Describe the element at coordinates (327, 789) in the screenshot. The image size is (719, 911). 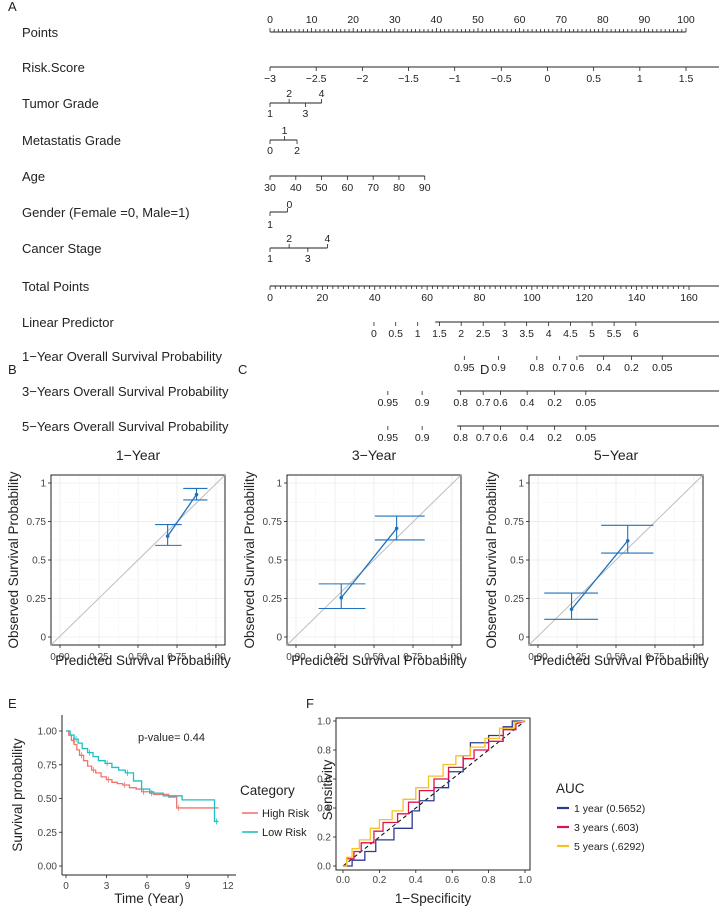
I see `y-axis-label: Sensitivity` at that location.